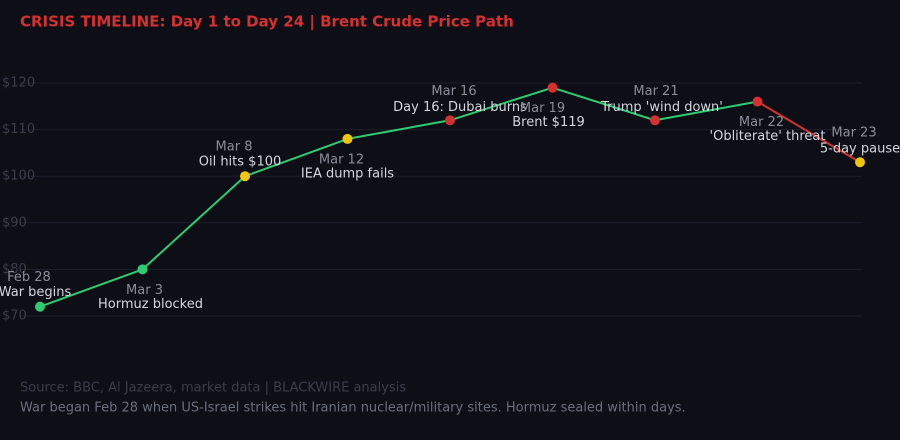 The image size is (900, 440). What do you see at coordinates (36, 292) in the screenshot?
I see `point-label: War begins` at bounding box center [36, 292].